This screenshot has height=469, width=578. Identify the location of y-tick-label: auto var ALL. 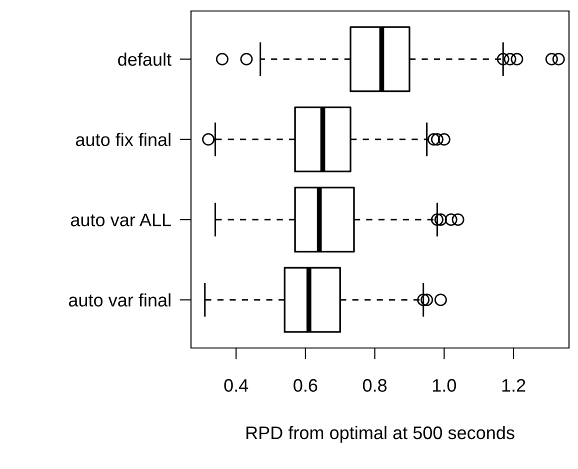
(120, 220).